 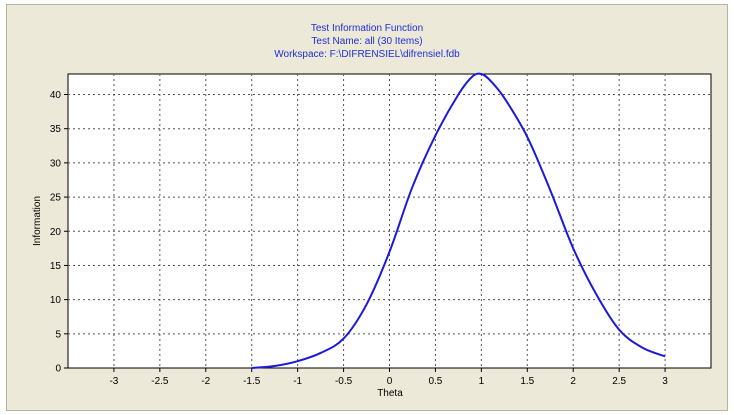 What do you see at coordinates (367, 28) in the screenshot?
I see `chart-title: Test Information Function` at bounding box center [367, 28].